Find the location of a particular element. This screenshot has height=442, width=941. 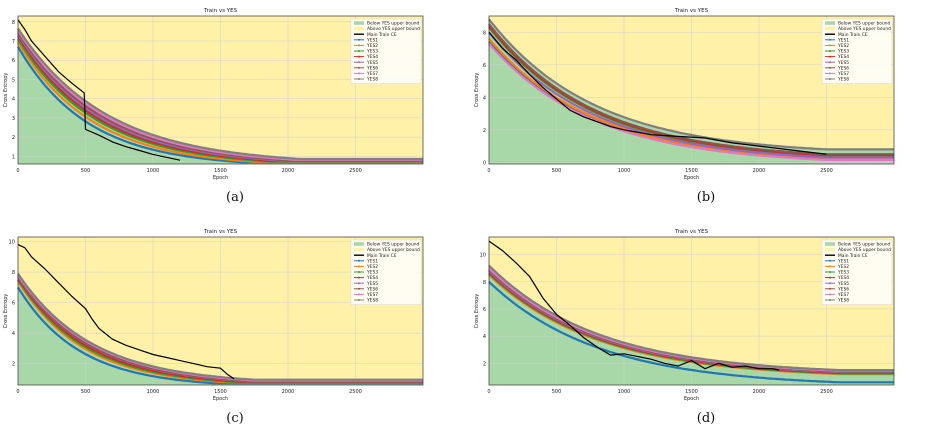

series-yes7 is located at coordinates (691, 101).